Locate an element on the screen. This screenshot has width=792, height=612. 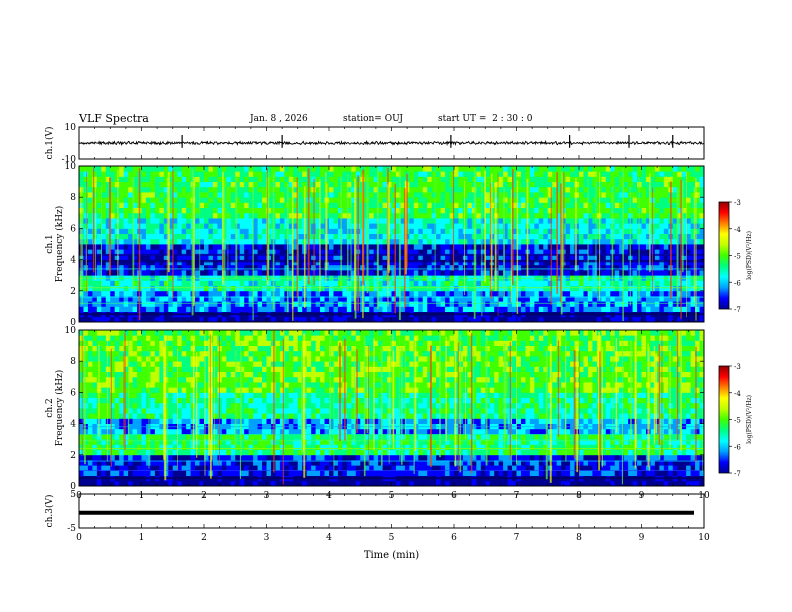
ch1-spectrogram-colorbar-tick-label: -7 is located at coordinates (737, 310).